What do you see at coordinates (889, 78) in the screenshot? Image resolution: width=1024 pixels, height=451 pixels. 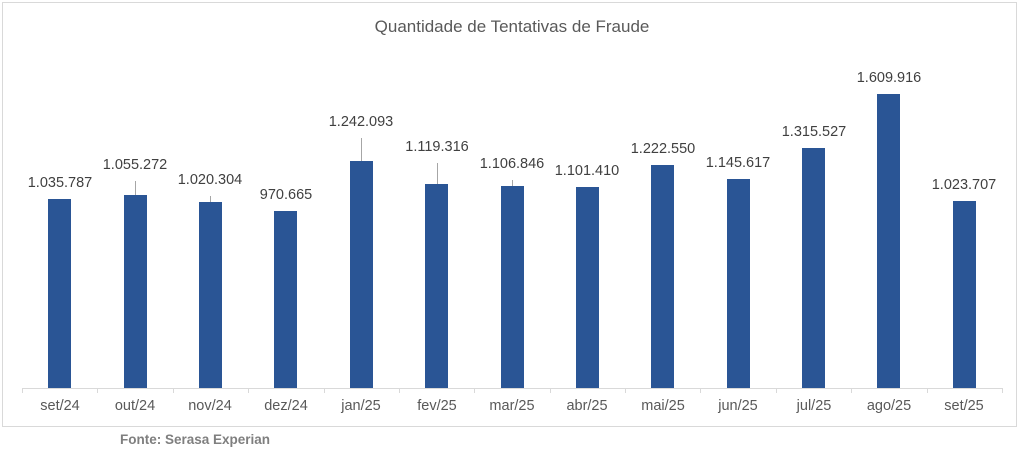 I see `data-label: 1.609.916` at bounding box center [889, 78].